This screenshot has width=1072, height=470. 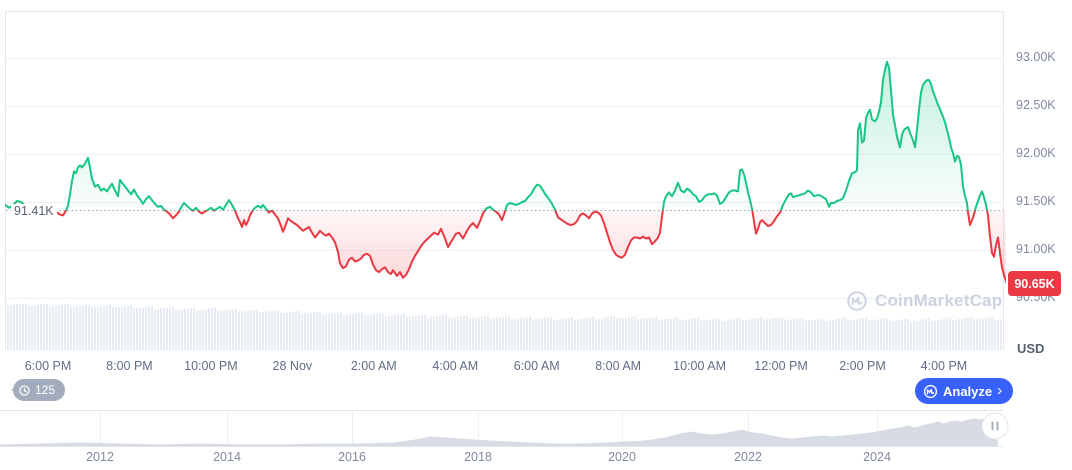 What do you see at coordinates (129, 366) in the screenshot?
I see `x-axis-tick: 8:00 PM` at bounding box center [129, 366].